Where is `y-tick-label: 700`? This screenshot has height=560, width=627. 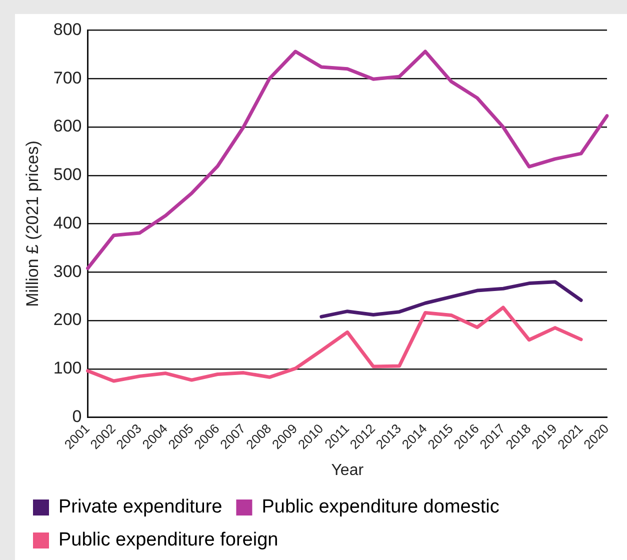
y-tick-label: 700 is located at coordinates (67, 78).